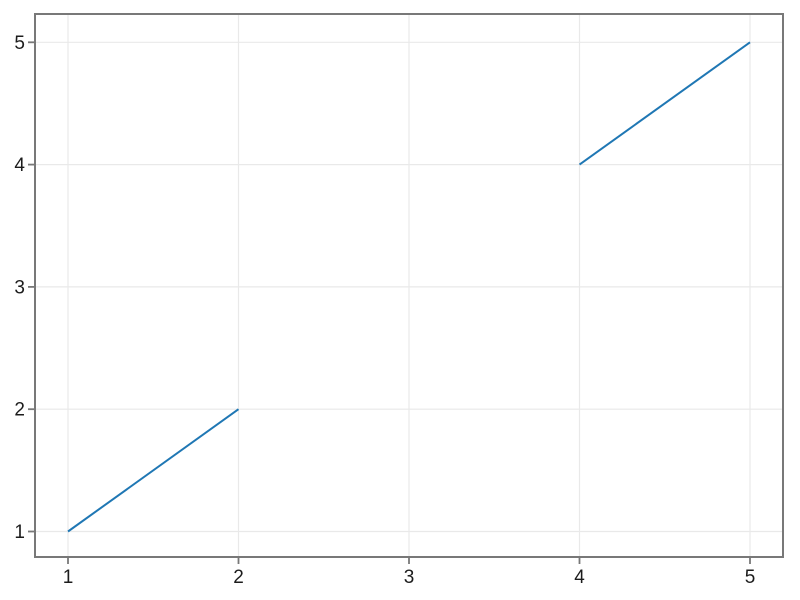  Describe the element at coordinates (19, 532) in the screenshot. I see `y-tick-label: 1` at that location.